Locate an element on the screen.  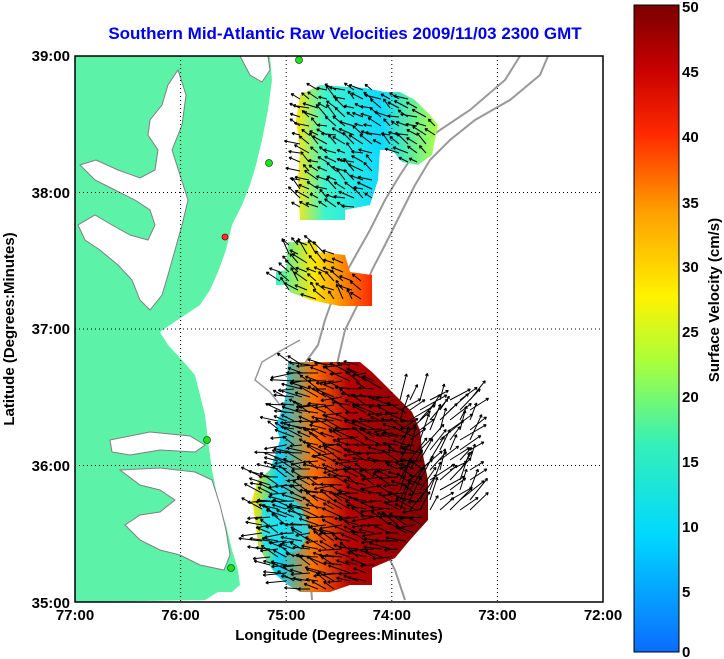
y-tick-label: 36:00 is located at coordinates (51, 466).